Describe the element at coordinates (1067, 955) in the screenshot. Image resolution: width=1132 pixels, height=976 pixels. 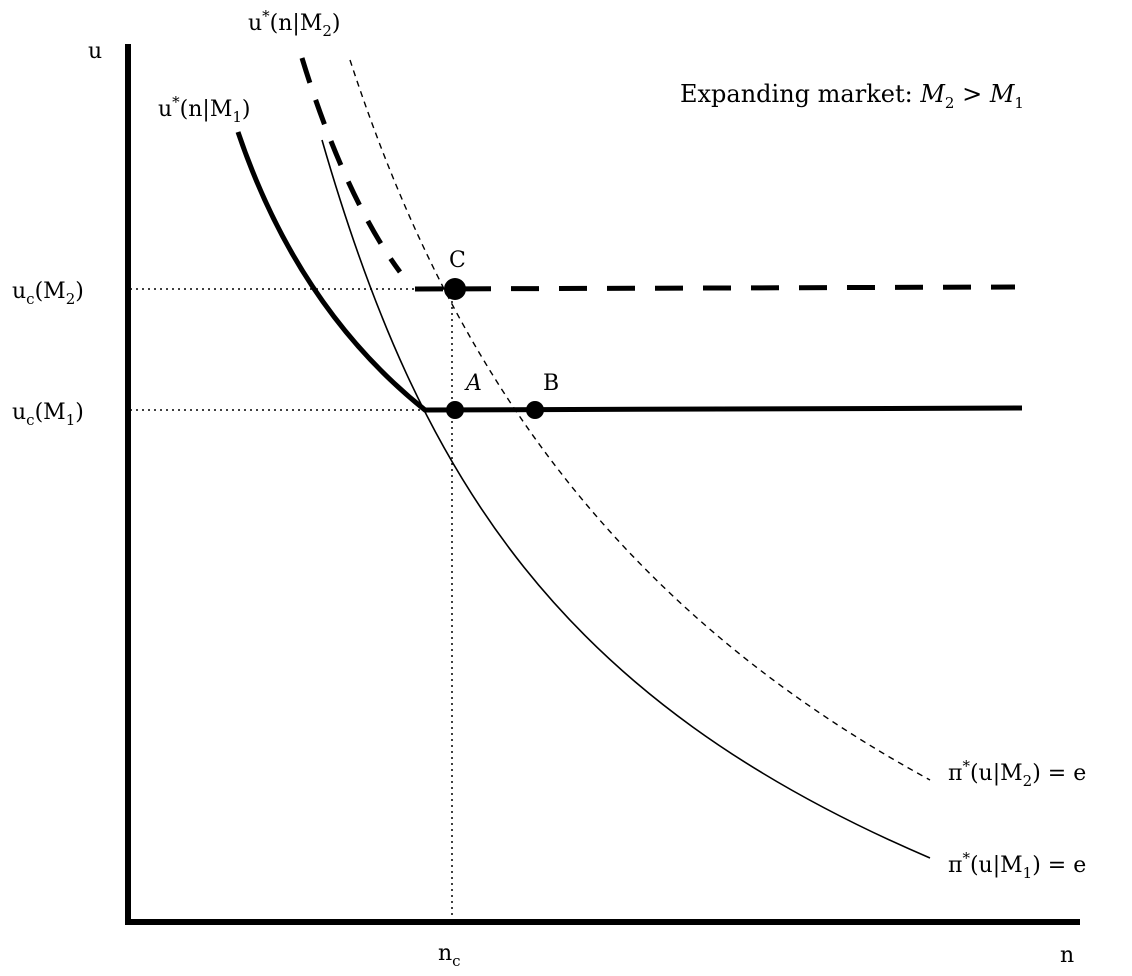
I see `x-axis-label: n` at that location.